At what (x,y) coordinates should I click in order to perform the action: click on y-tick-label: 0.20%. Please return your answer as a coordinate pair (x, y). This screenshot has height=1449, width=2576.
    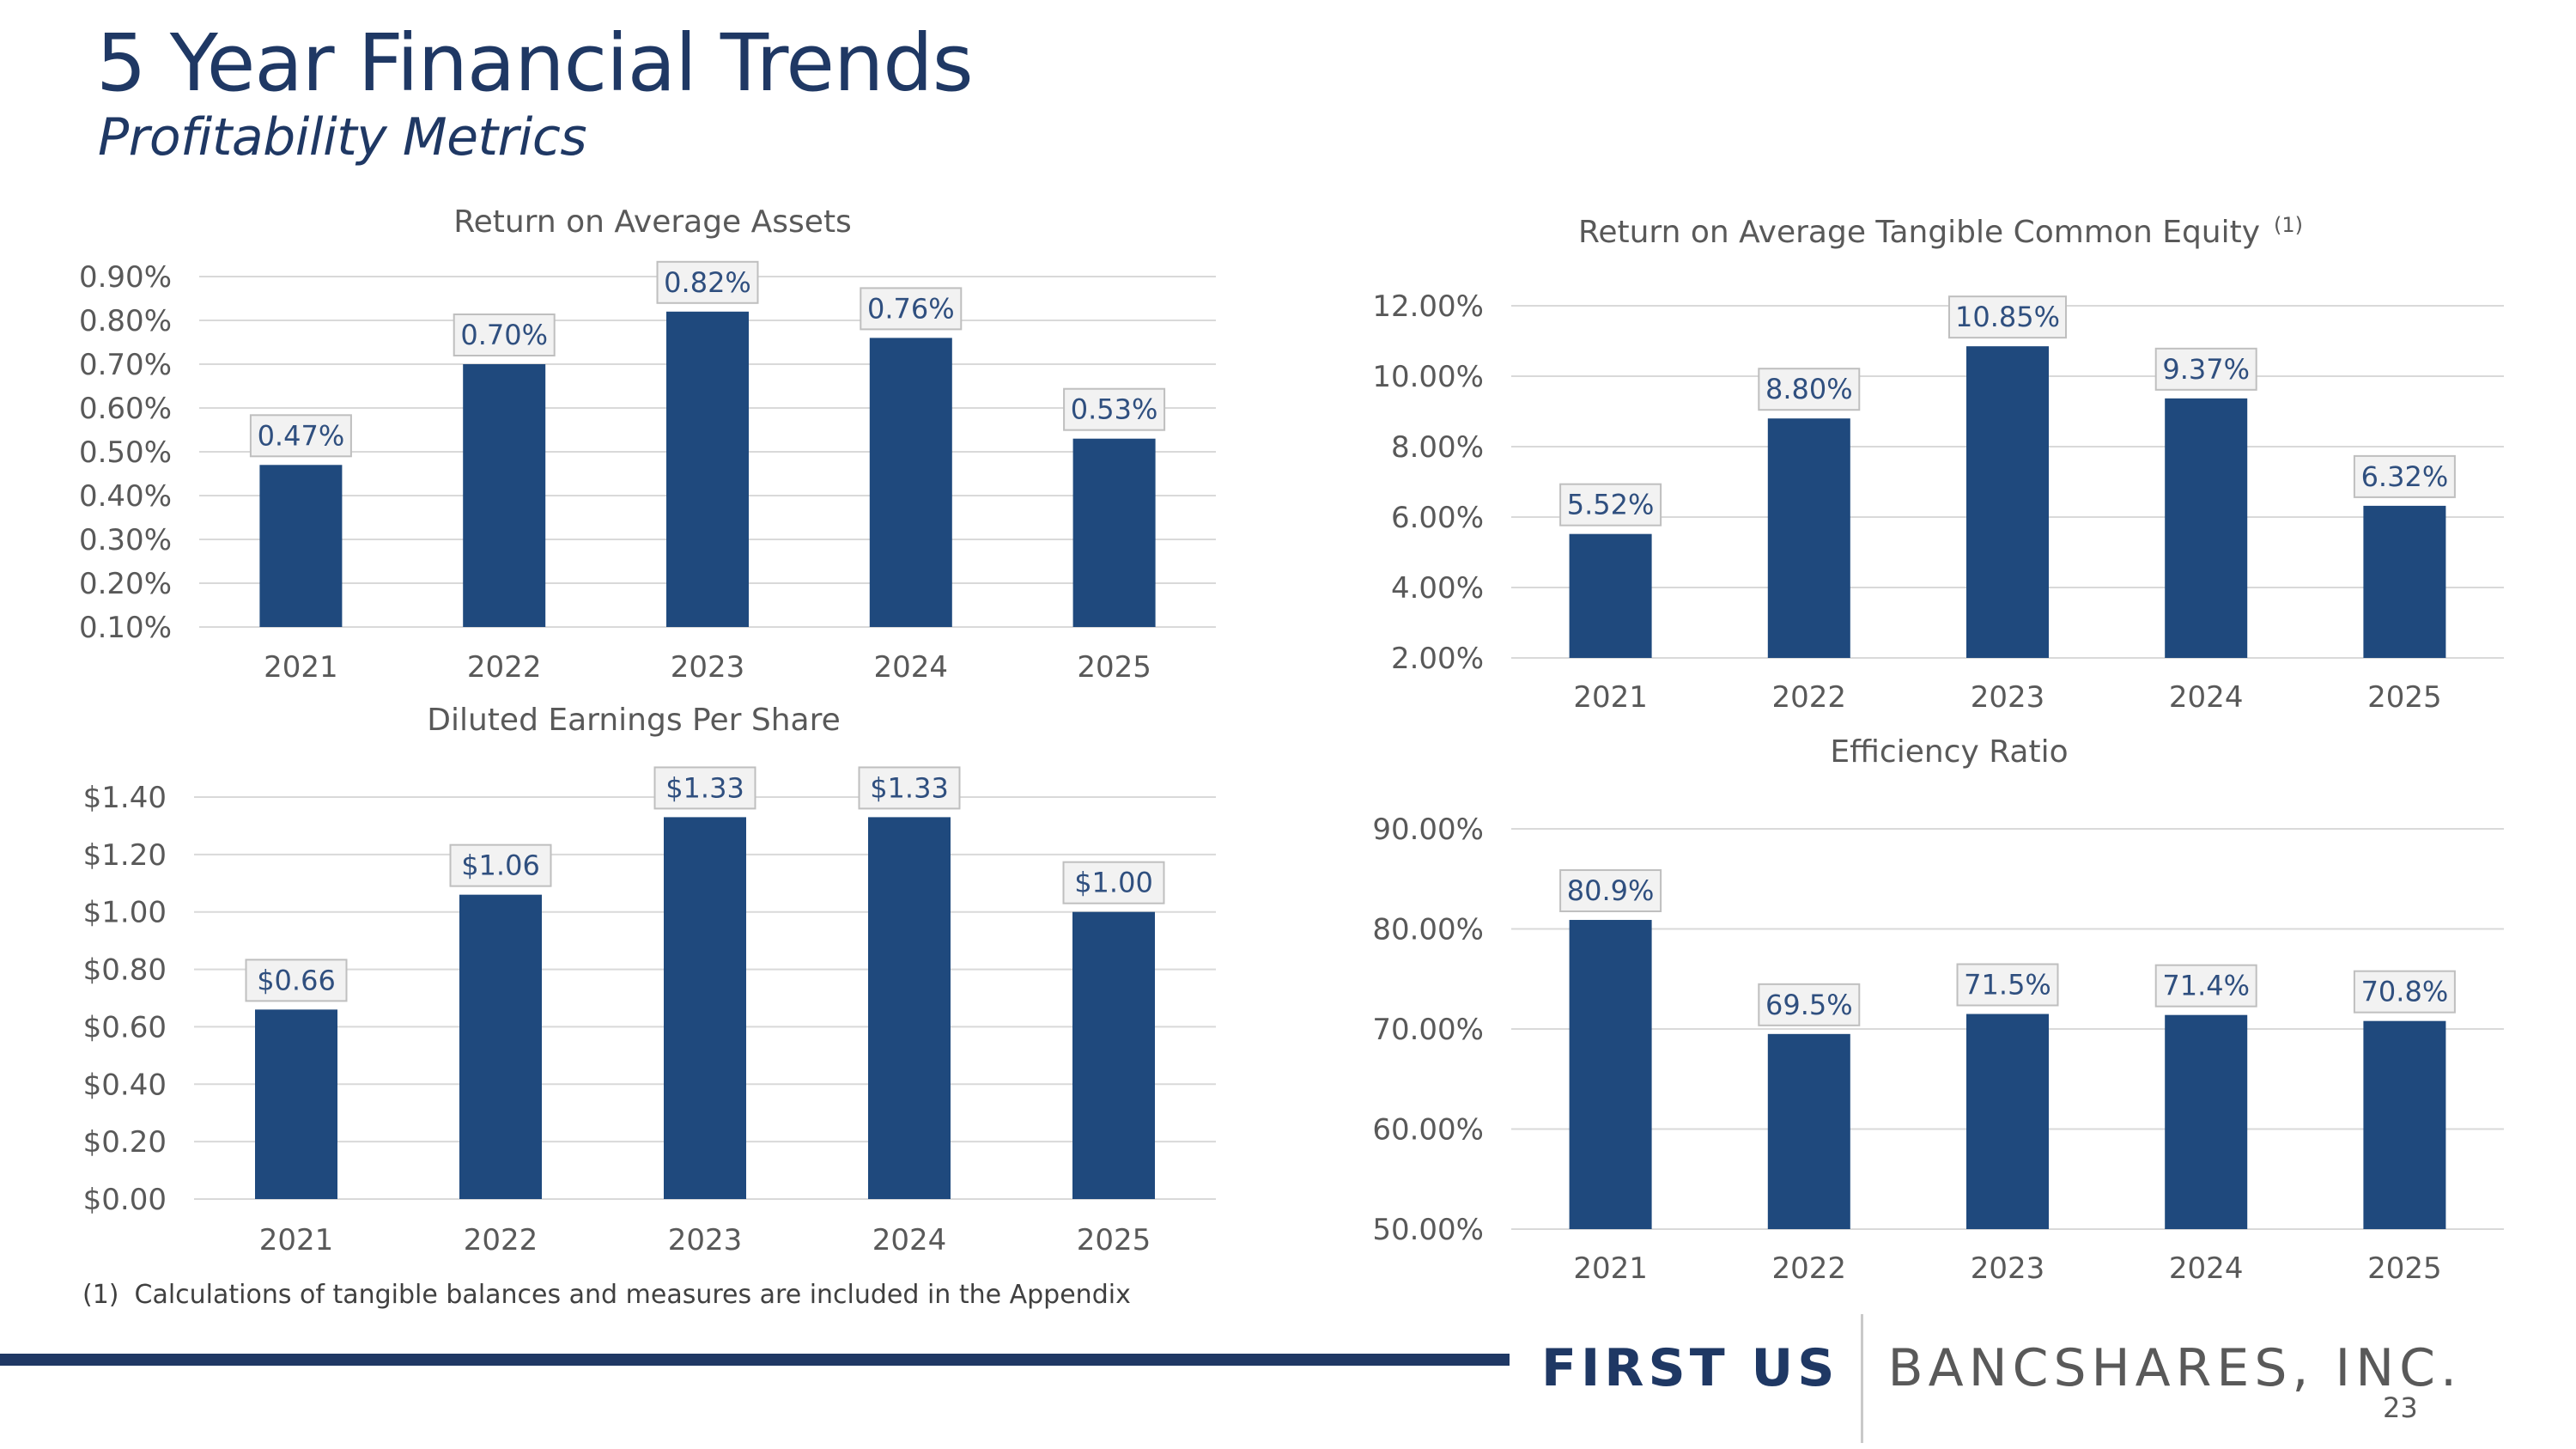
    Looking at the image, I should click on (126, 584).